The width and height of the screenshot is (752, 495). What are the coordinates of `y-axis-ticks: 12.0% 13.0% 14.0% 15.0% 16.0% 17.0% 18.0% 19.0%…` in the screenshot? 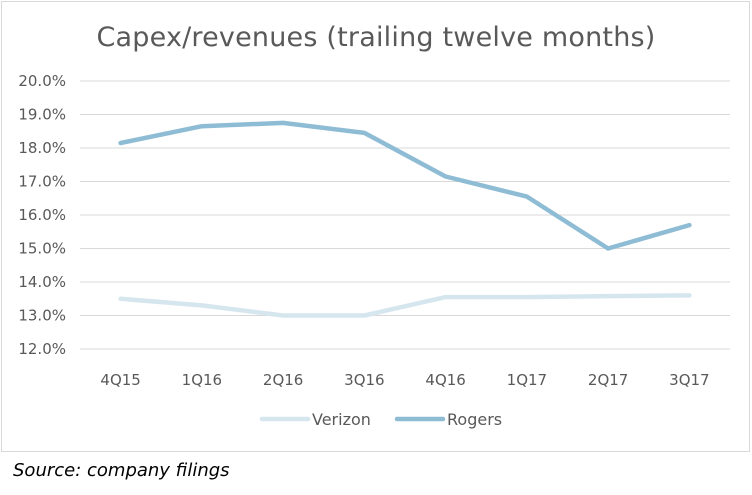 It's located at (42, 215).